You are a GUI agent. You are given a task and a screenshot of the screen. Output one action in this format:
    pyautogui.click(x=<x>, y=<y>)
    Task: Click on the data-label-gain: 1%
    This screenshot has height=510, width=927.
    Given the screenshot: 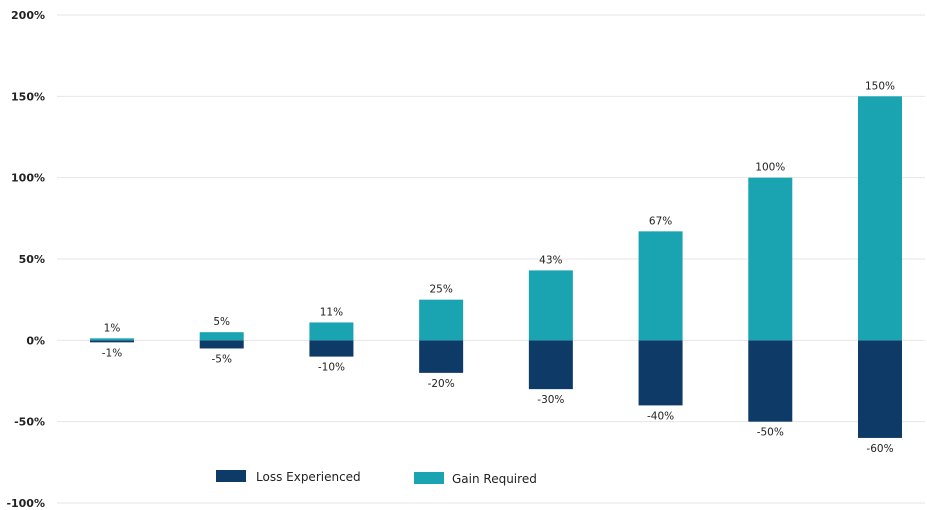 What is the action you would take?
    pyautogui.click(x=112, y=328)
    